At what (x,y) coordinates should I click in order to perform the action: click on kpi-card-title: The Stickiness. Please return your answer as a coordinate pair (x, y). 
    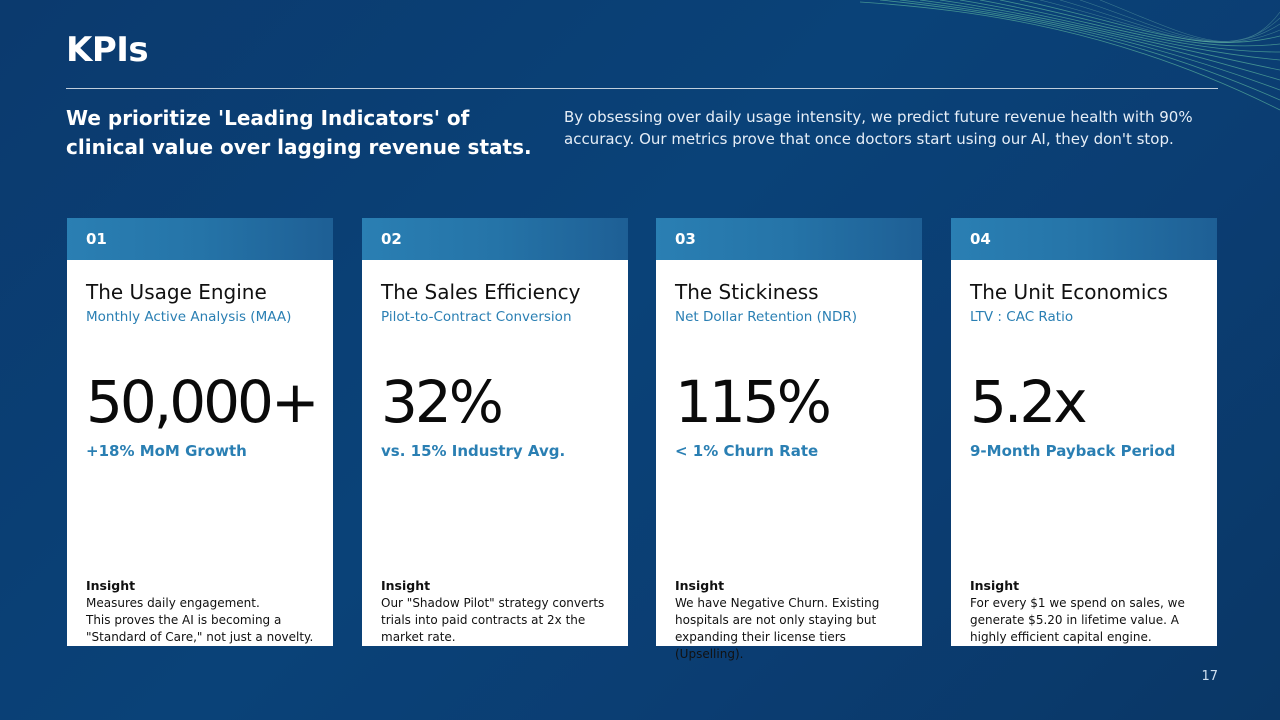
    Looking at the image, I should click on (747, 292).